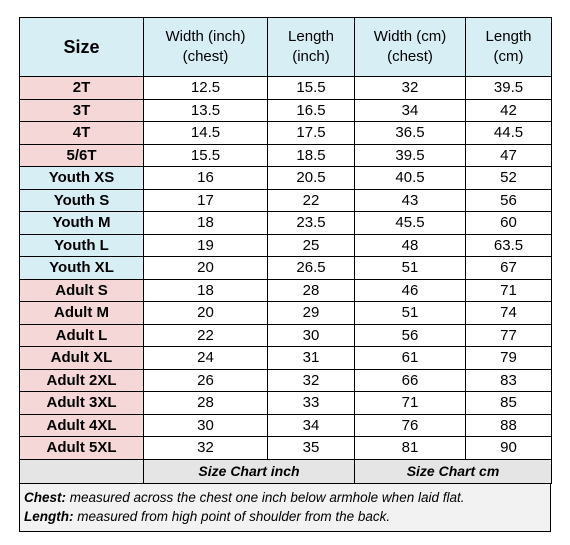 This screenshot has width=570, height=545. What do you see at coordinates (81, 133) in the screenshot?
I see `size-cell: 4T` at bounding box center [81, 133].